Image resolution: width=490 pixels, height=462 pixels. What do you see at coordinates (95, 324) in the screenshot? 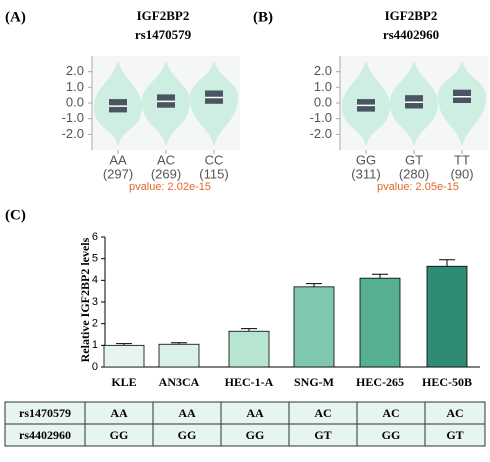
I see `y-tick-label: 2` at bounding box center [95, 324].